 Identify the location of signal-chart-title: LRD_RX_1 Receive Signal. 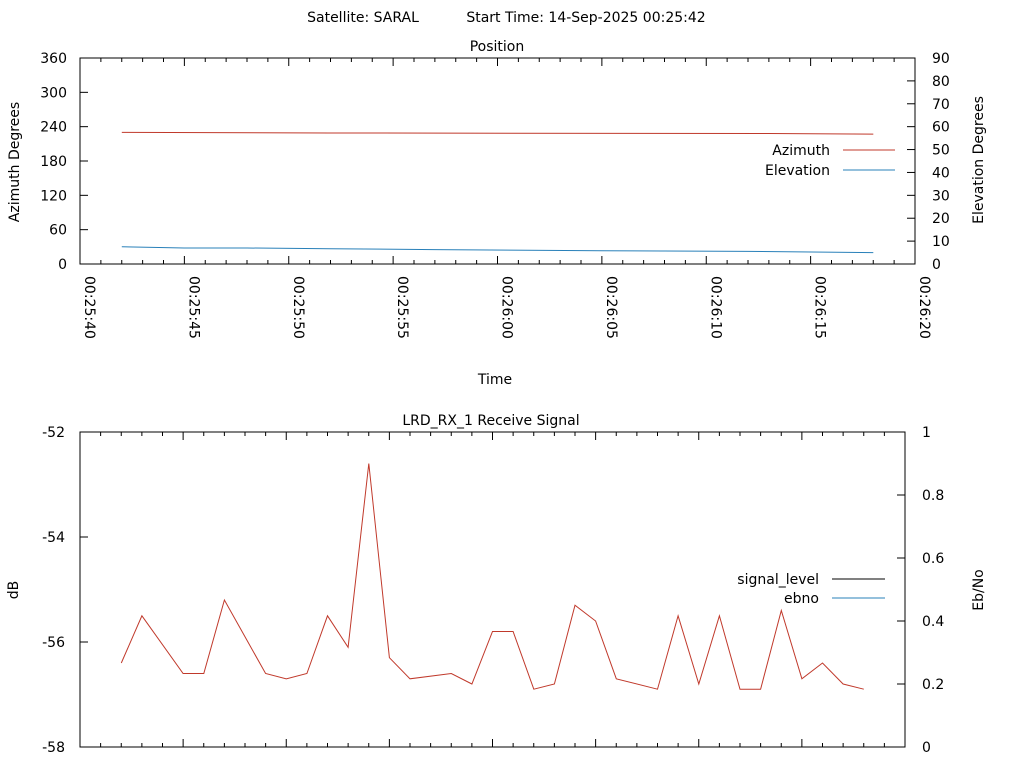
(490, 421).